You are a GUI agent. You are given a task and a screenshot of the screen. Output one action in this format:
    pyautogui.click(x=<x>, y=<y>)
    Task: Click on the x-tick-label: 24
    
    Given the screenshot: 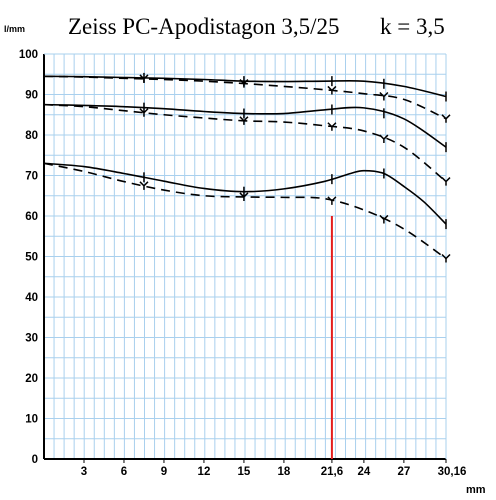 What is the action you would take?
    pyautogui.click(x=363, y=472)
    